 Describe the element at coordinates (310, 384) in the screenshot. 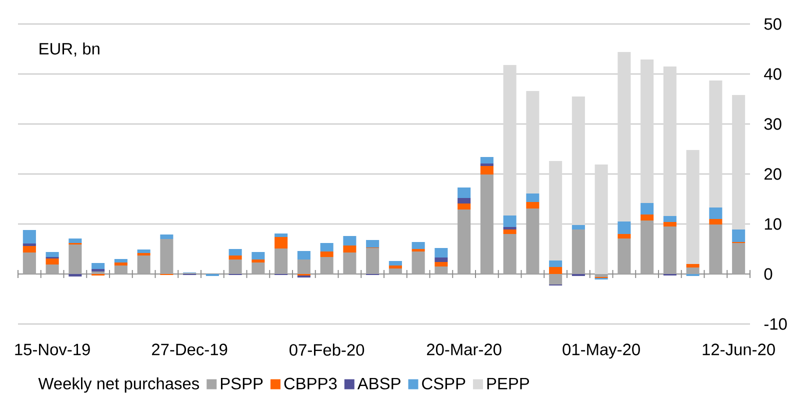

I see `legend-label: CBPP3` at that location.